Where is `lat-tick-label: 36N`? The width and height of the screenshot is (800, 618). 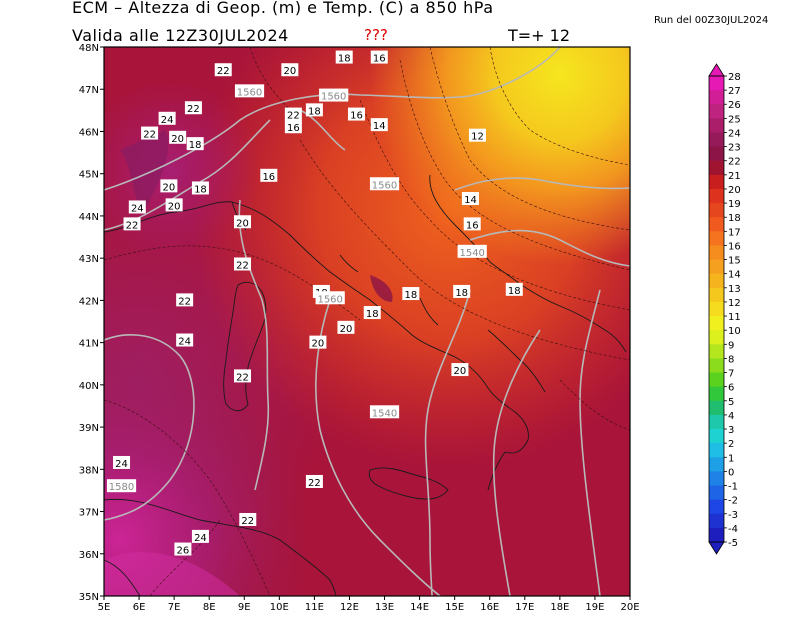 lat-tick-label: 36N is located at coordinates (89, 555).